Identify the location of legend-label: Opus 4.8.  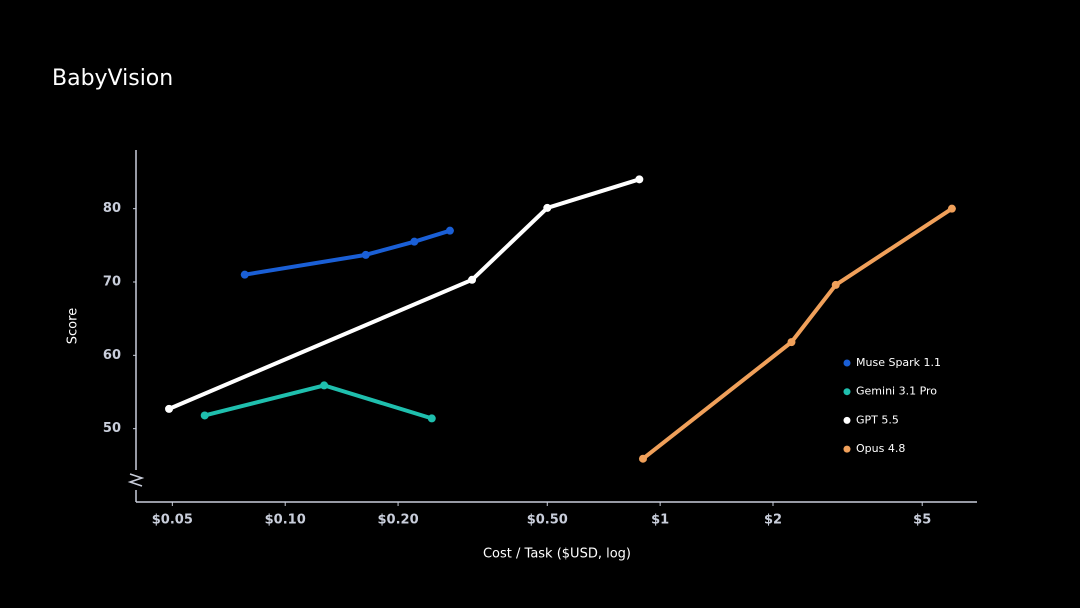
(880, 448).